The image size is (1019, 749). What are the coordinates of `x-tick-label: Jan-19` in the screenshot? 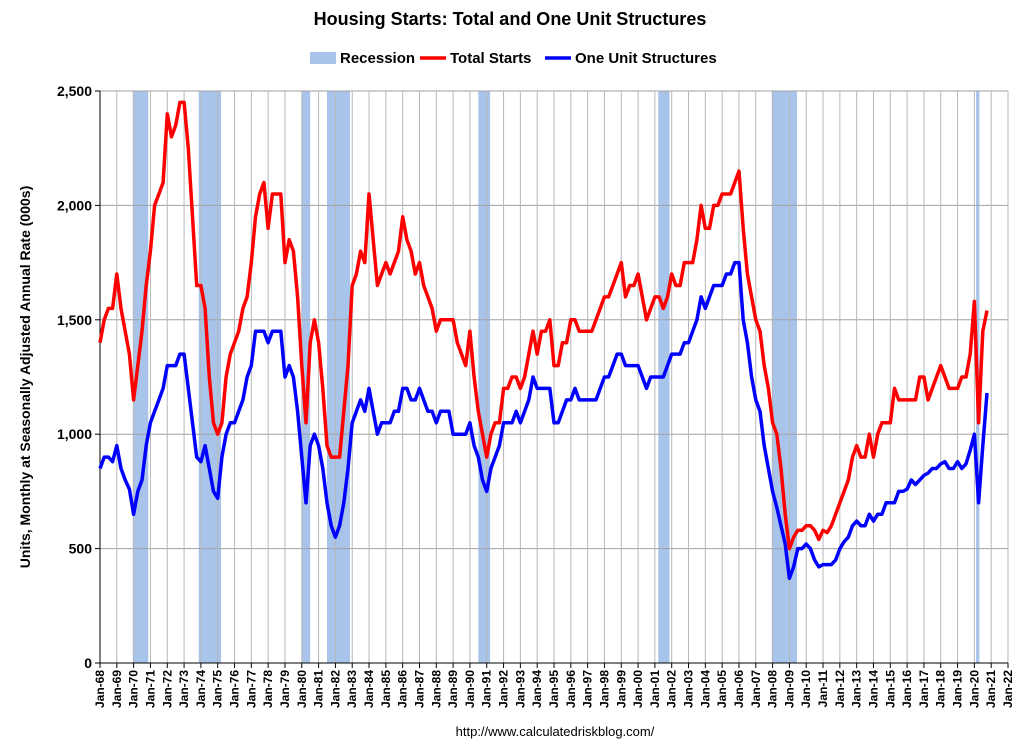 It's located at (958, 689).